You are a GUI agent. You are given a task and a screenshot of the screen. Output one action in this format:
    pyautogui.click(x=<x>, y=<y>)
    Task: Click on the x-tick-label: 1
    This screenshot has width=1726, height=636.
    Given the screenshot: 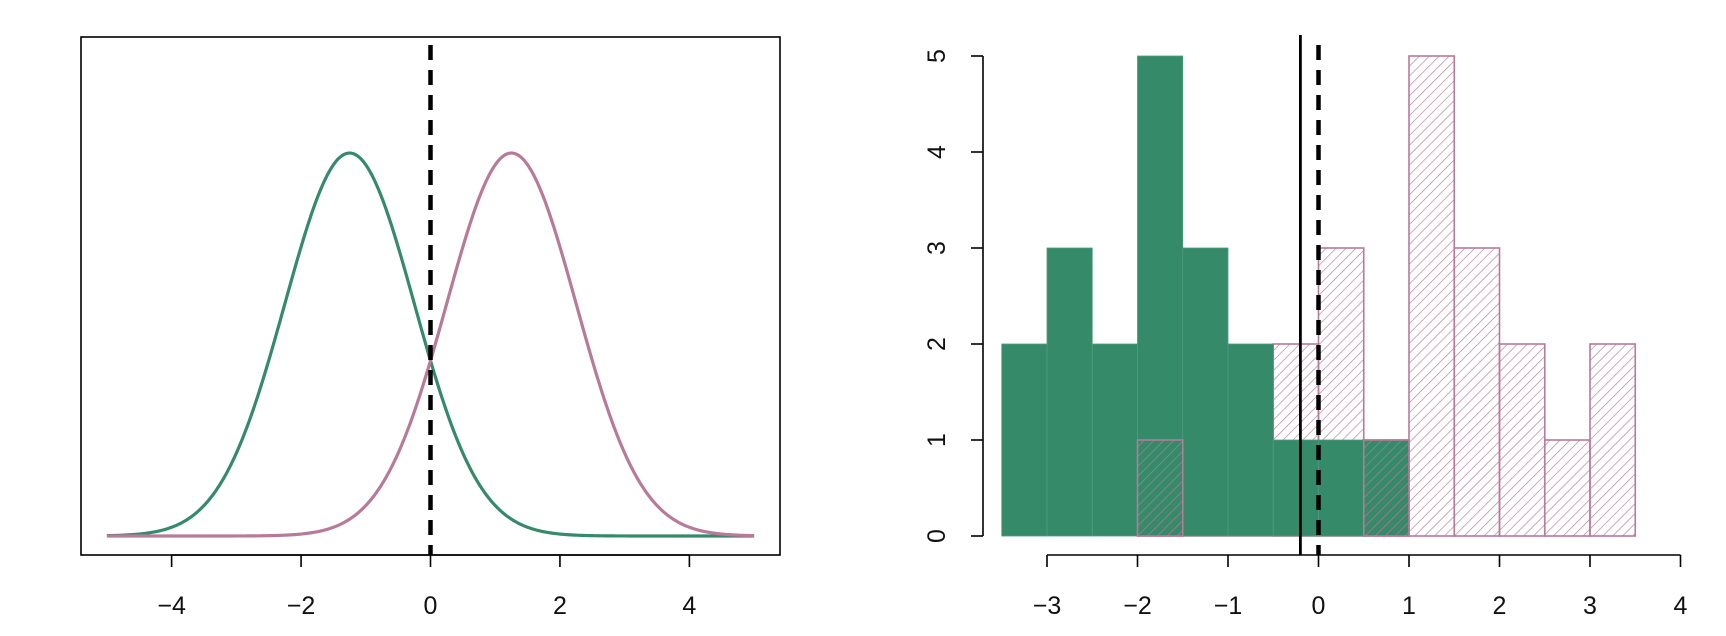 What is the action you would take?
    pyautogui.click(x=1409, y=606)
    